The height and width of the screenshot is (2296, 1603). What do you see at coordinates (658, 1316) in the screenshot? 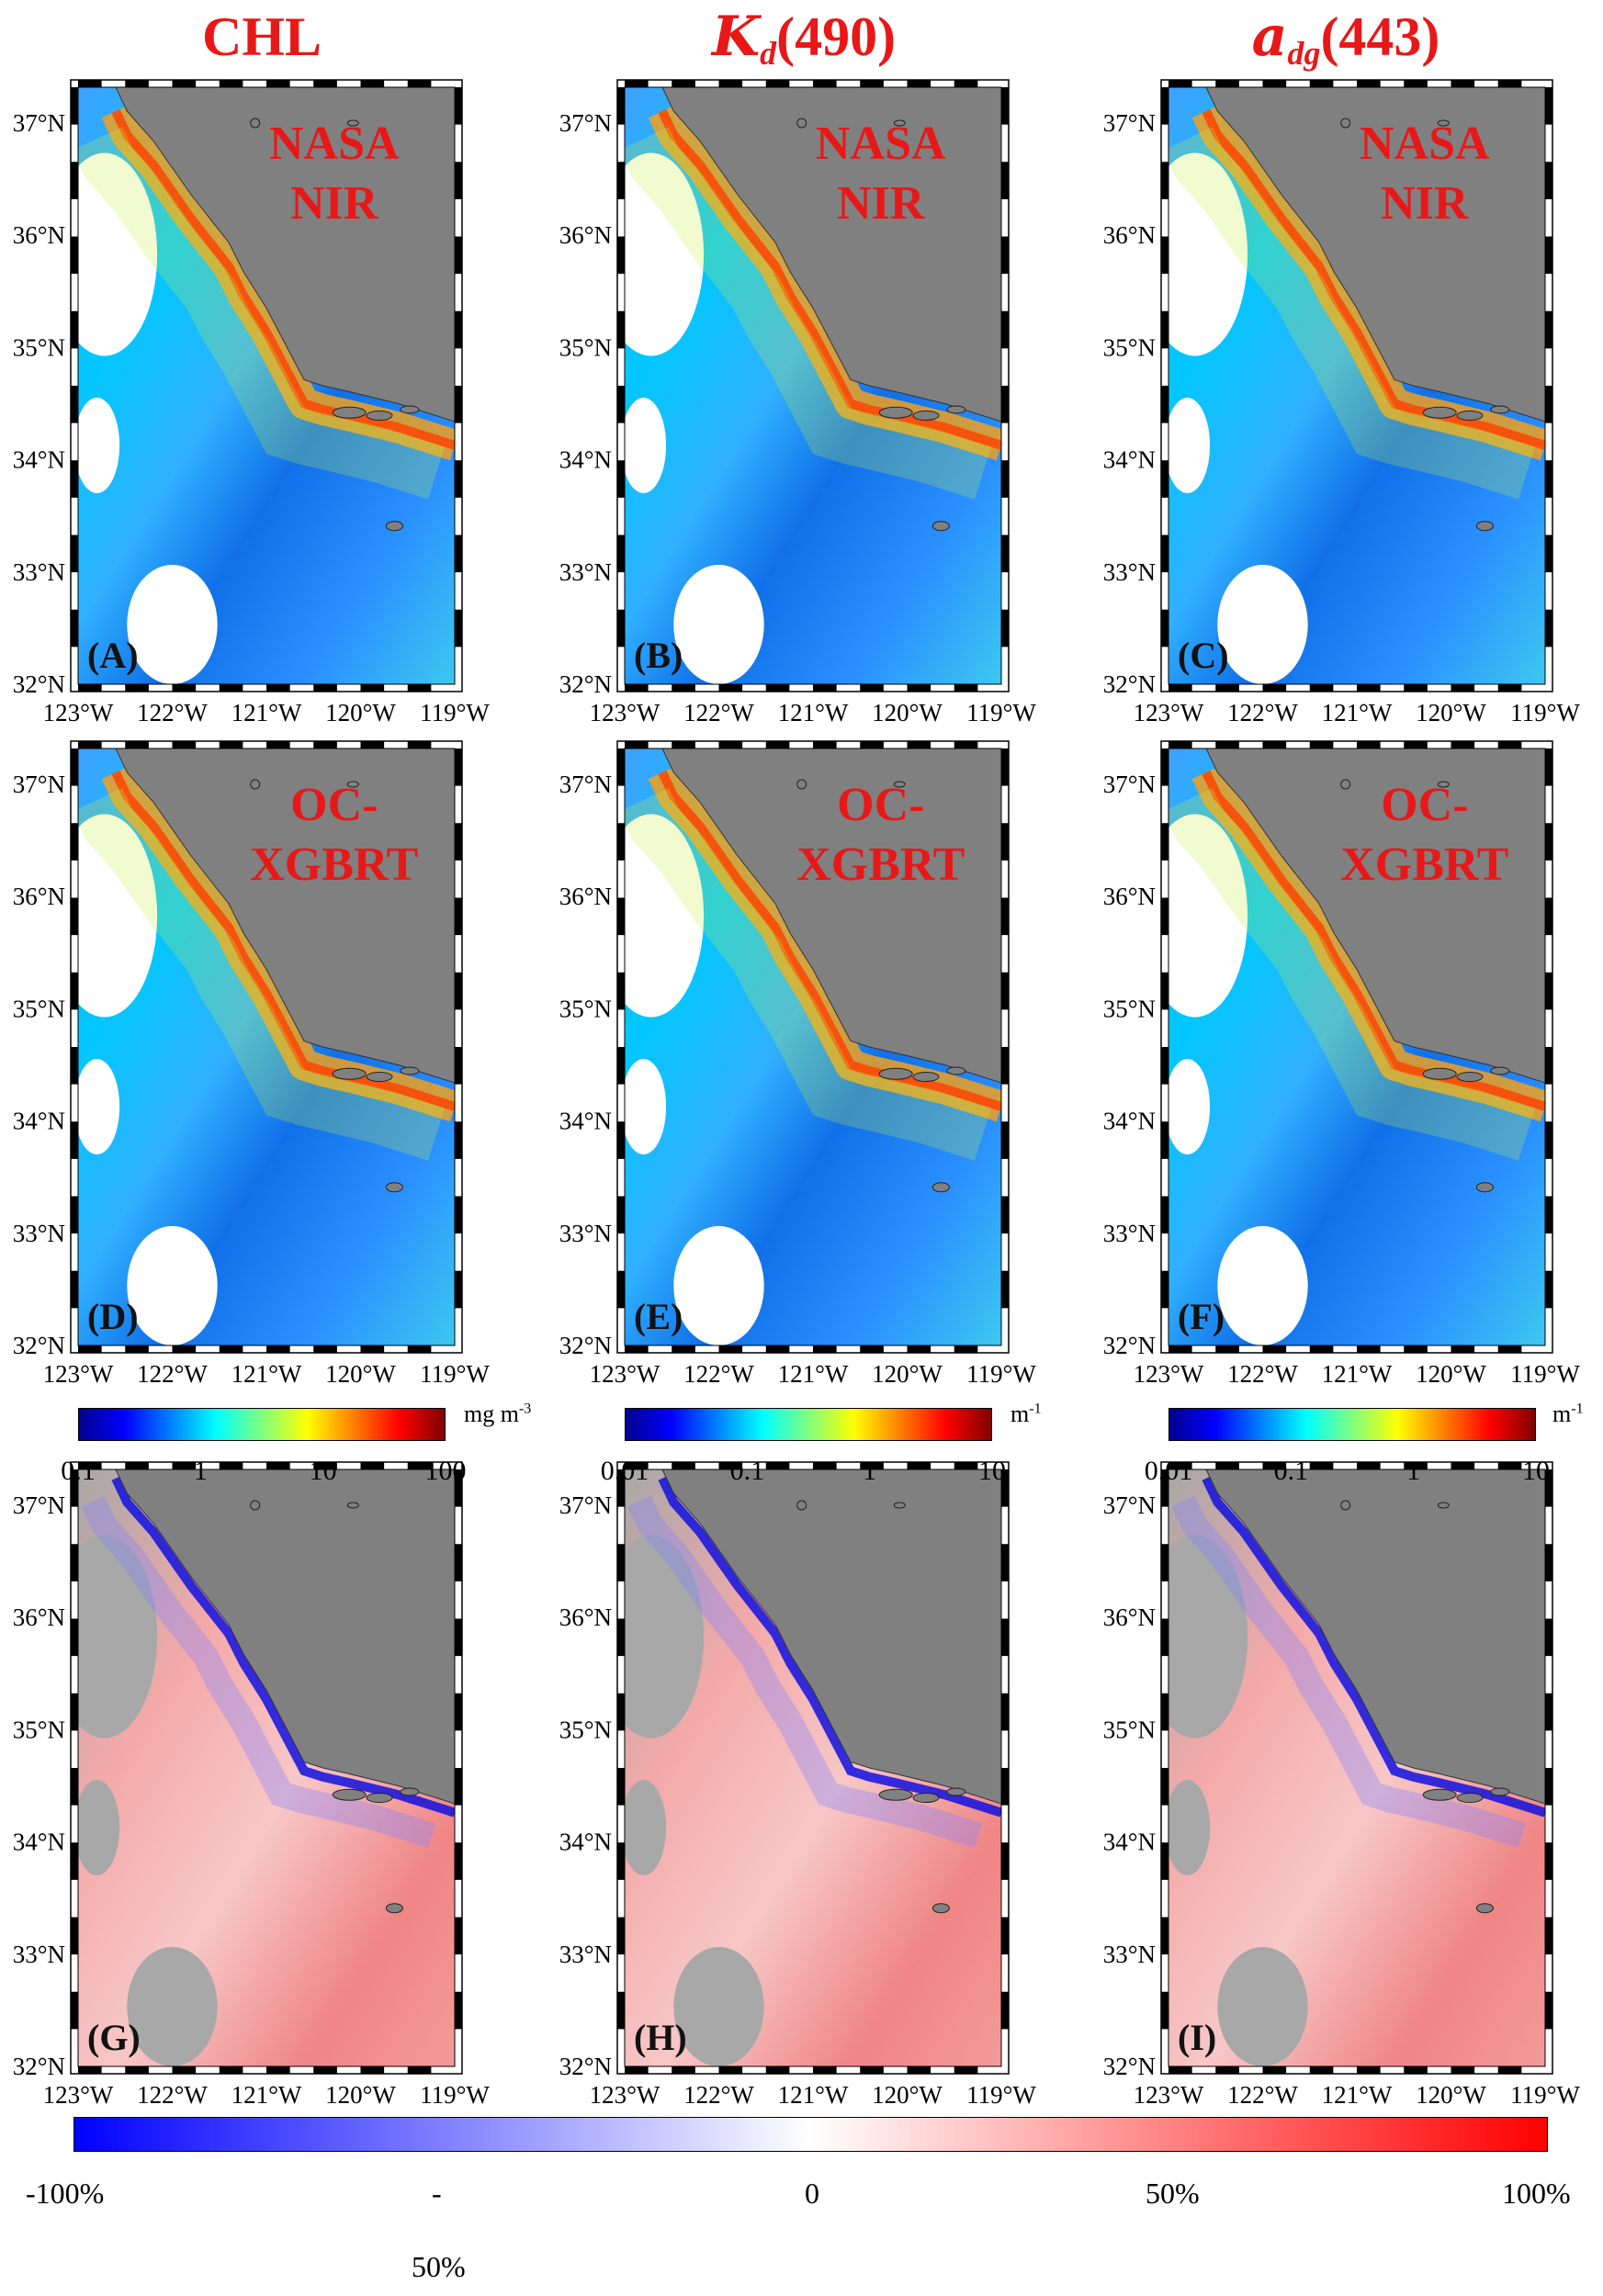
I see `panel-label: (E)` at bounding box center [658, 1316].